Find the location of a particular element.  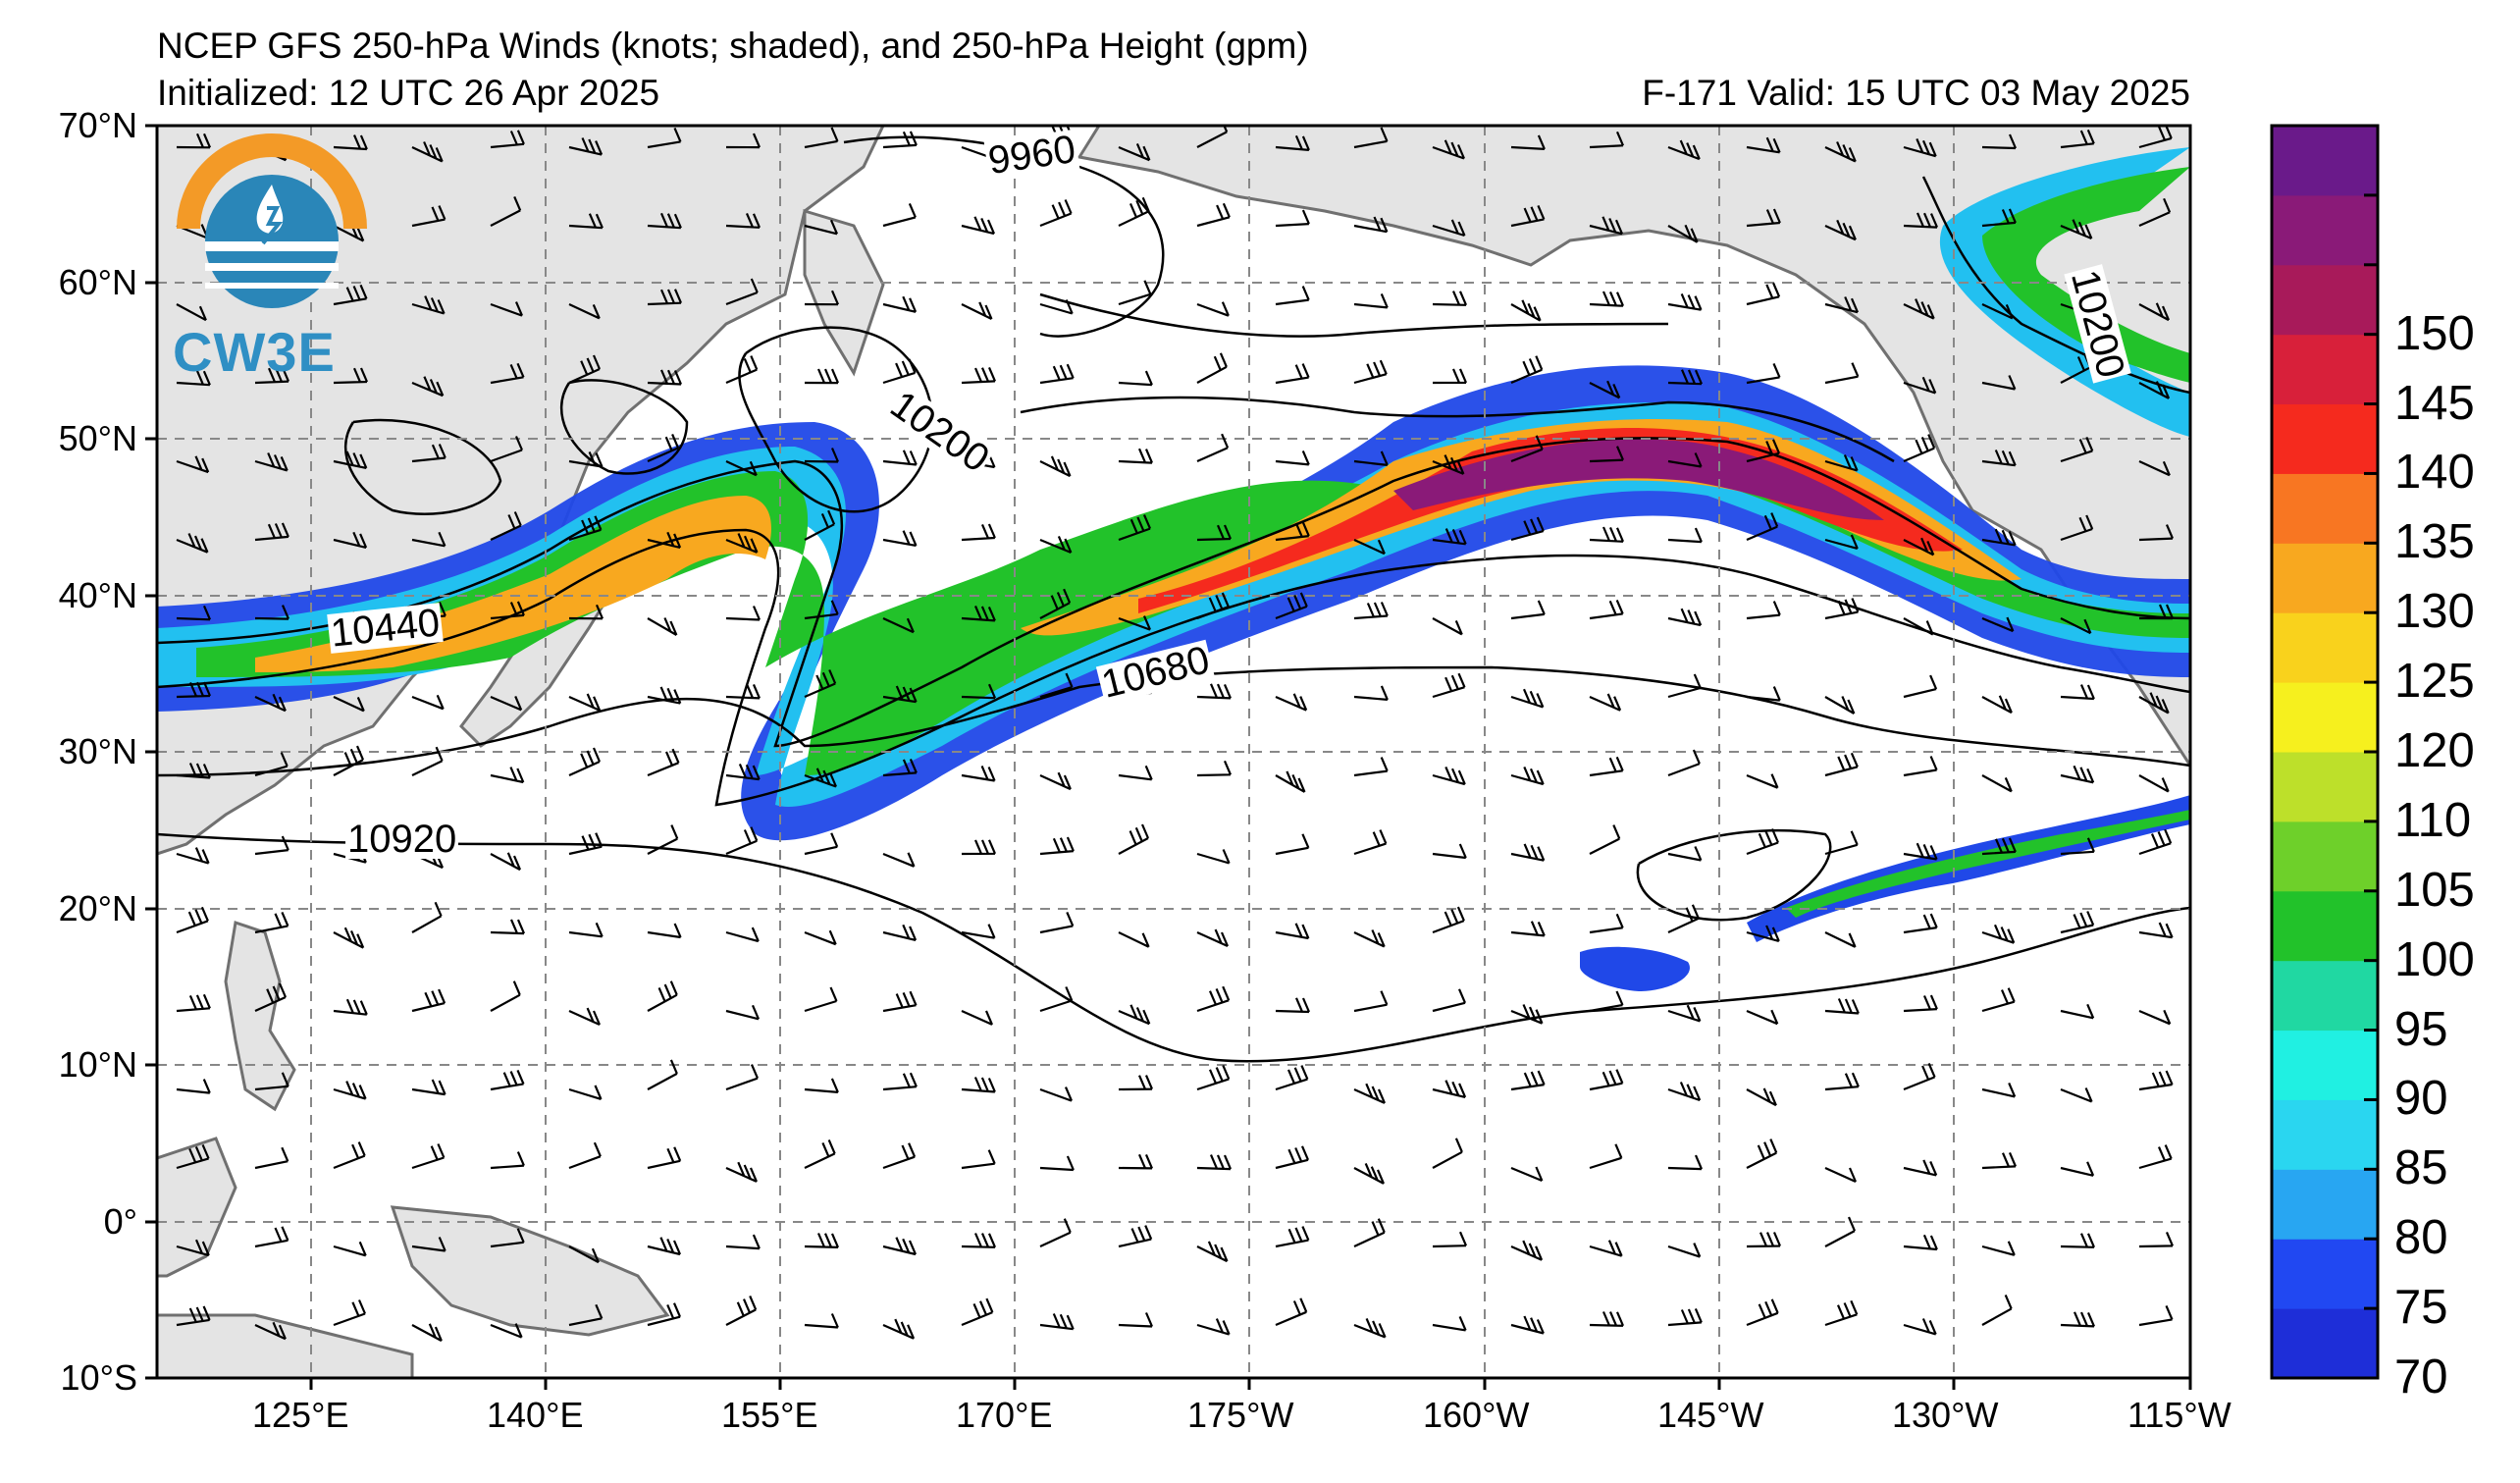

lat-label-10n: 10°N is located at coordinates (97, 1064).